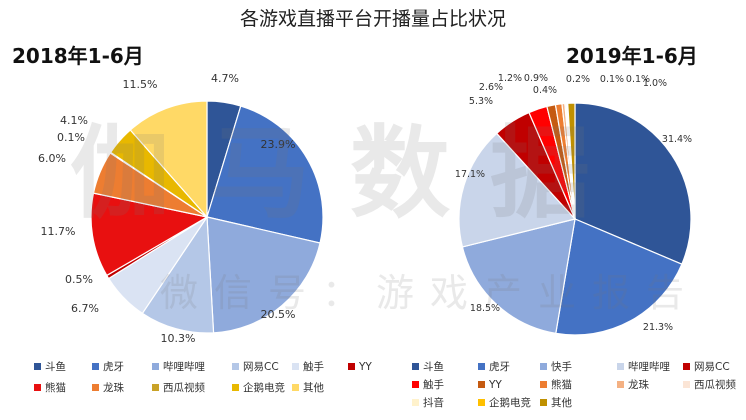 The image size is (746, 420). What do you see at coordinates (491, 87) in the screenshot?
I see `data-label-触手: 2.6%` at bounding box center [491, 87].